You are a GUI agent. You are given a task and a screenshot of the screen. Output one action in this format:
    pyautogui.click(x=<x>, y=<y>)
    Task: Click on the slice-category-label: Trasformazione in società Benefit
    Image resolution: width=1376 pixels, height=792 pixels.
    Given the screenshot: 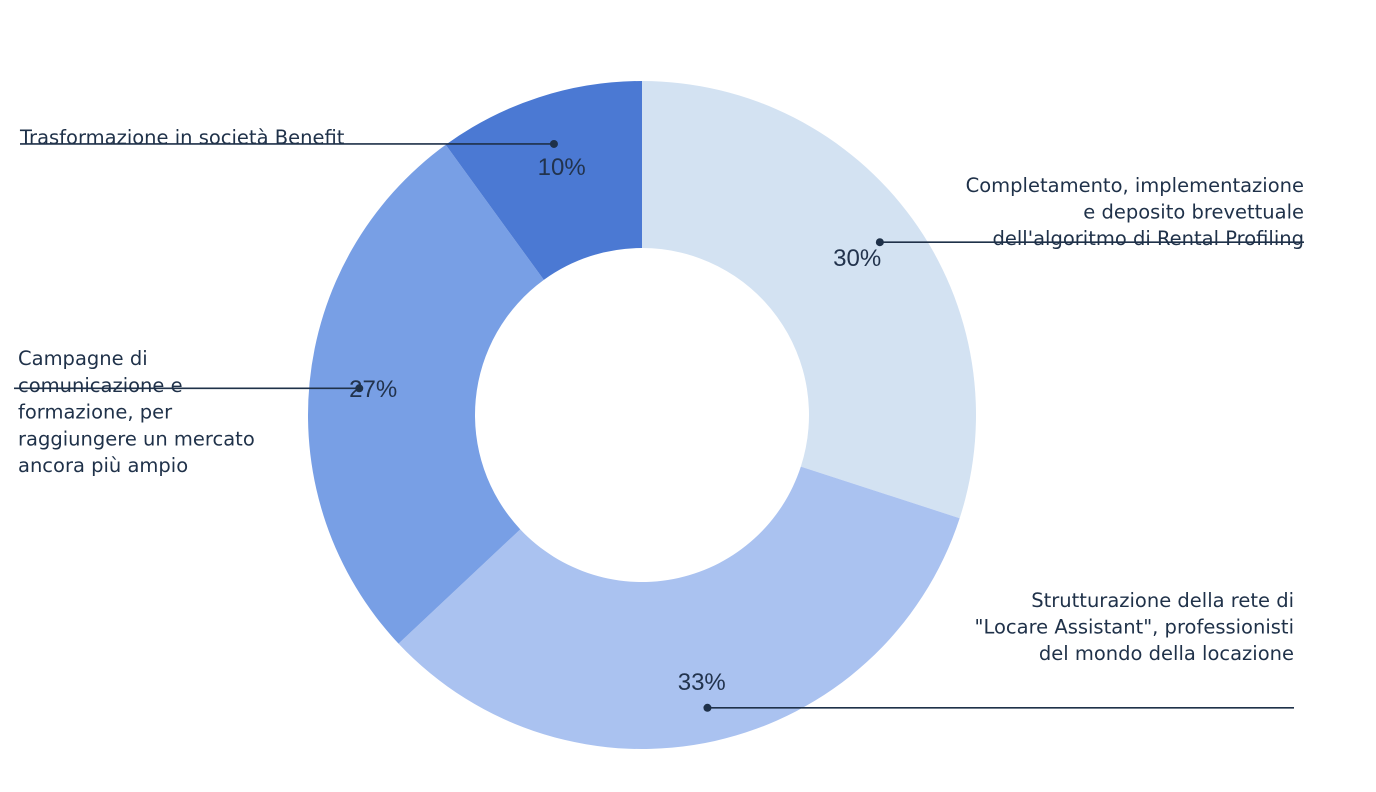 What is the action you would take?
    pyautogui.click(x=182, y=137)
    